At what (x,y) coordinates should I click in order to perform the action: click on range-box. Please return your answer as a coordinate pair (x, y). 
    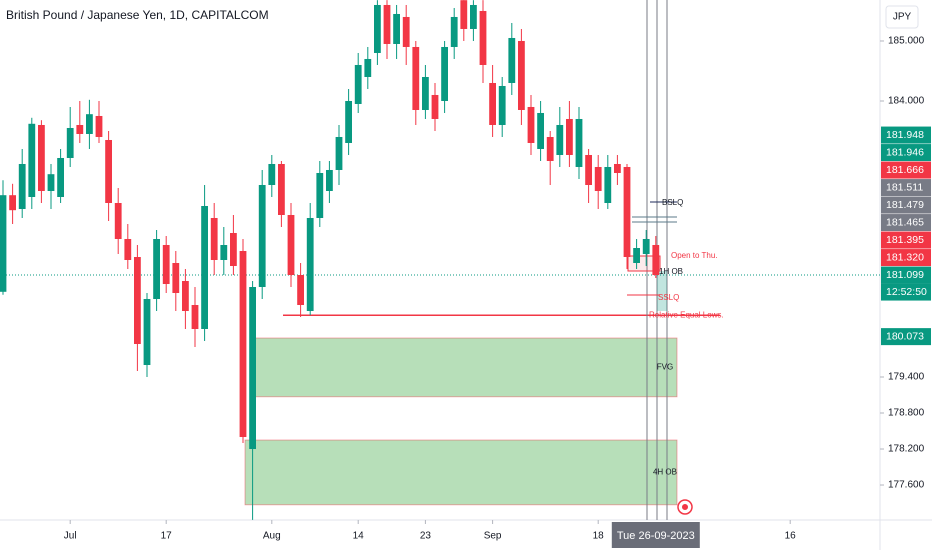
    Looking at the image, I should click on (662, 291).